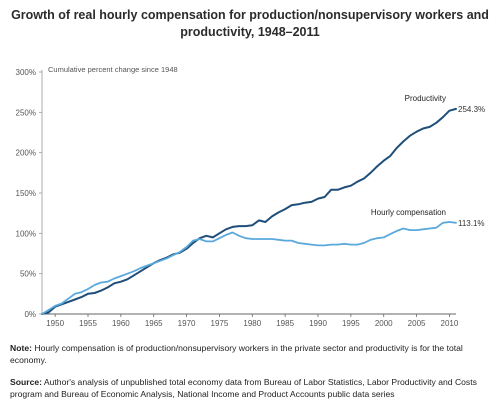  I want to click on x-tick-label: 1970, so click(187, 323).